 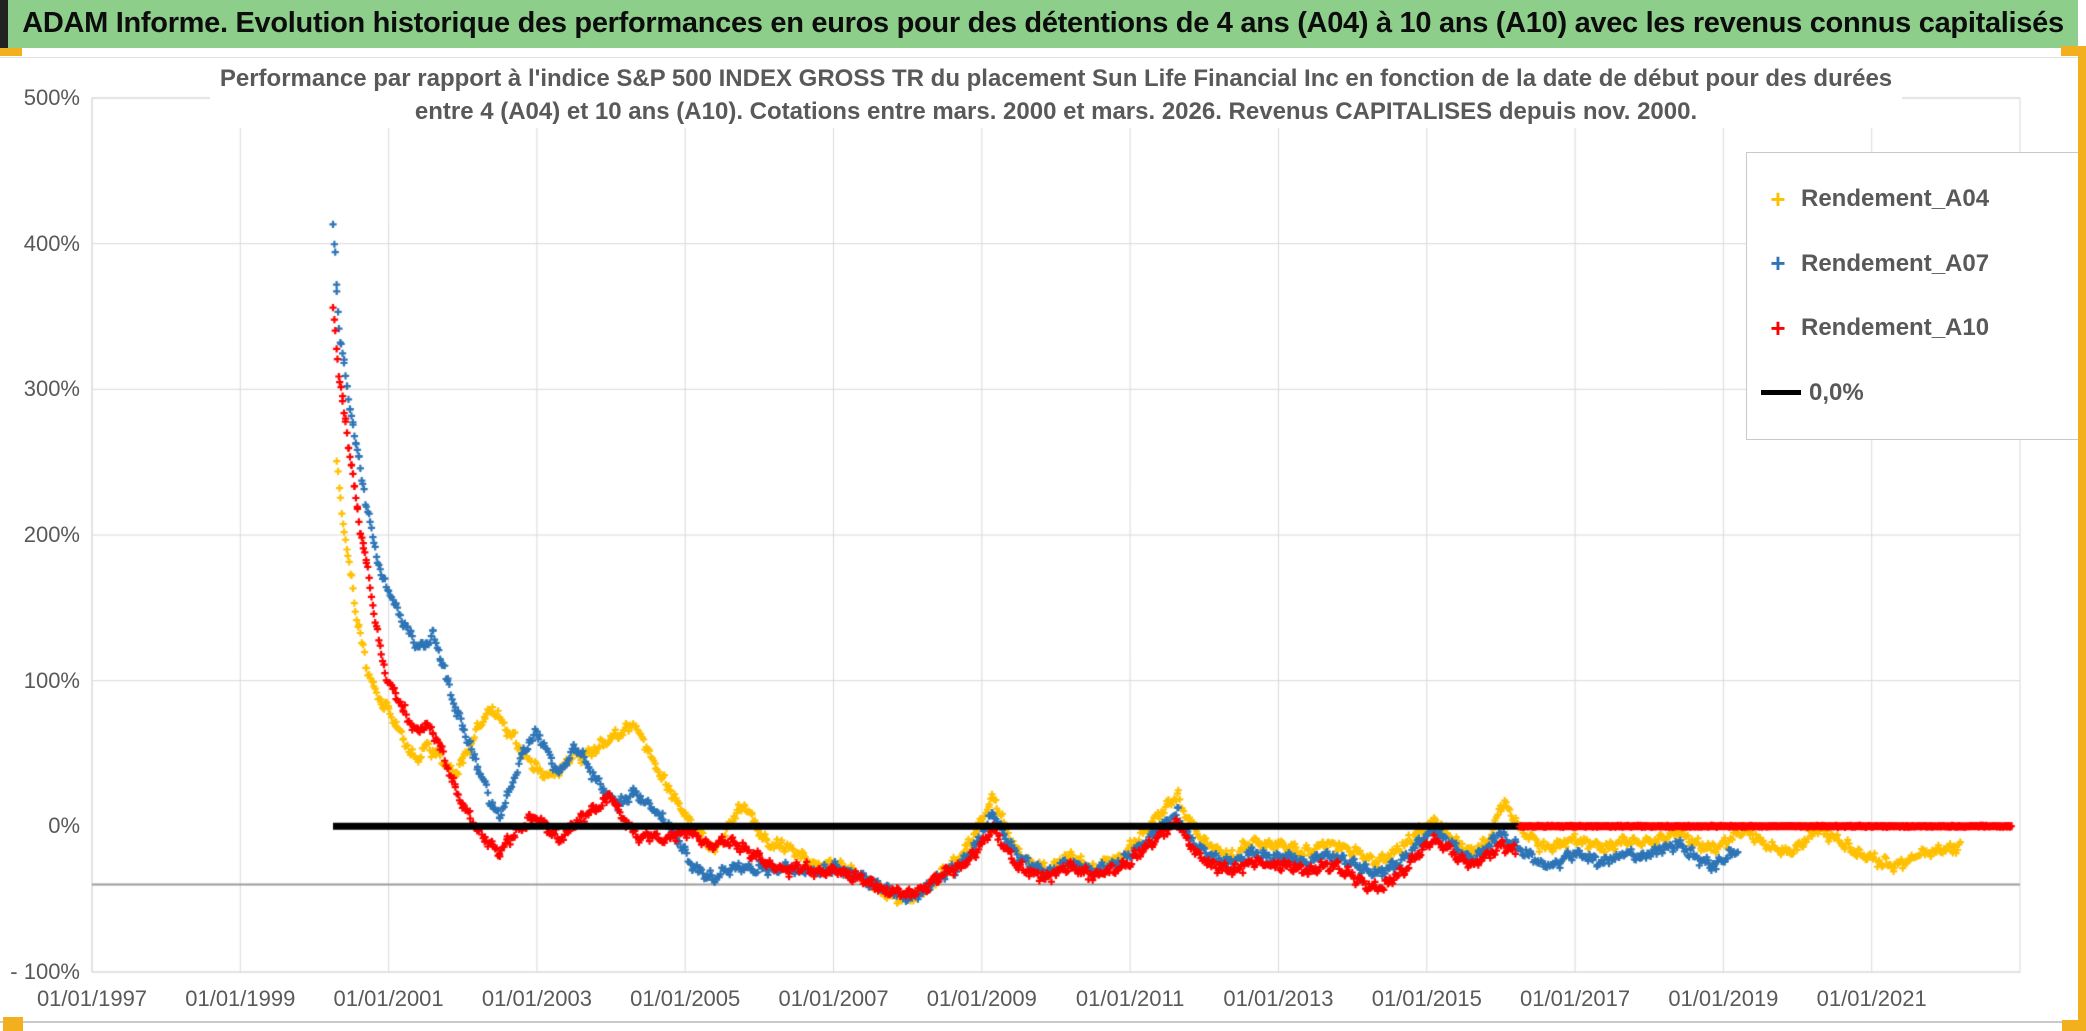 I want to click on x-axis-tick-label: 01/01/2001, so click(x=388, y=998).